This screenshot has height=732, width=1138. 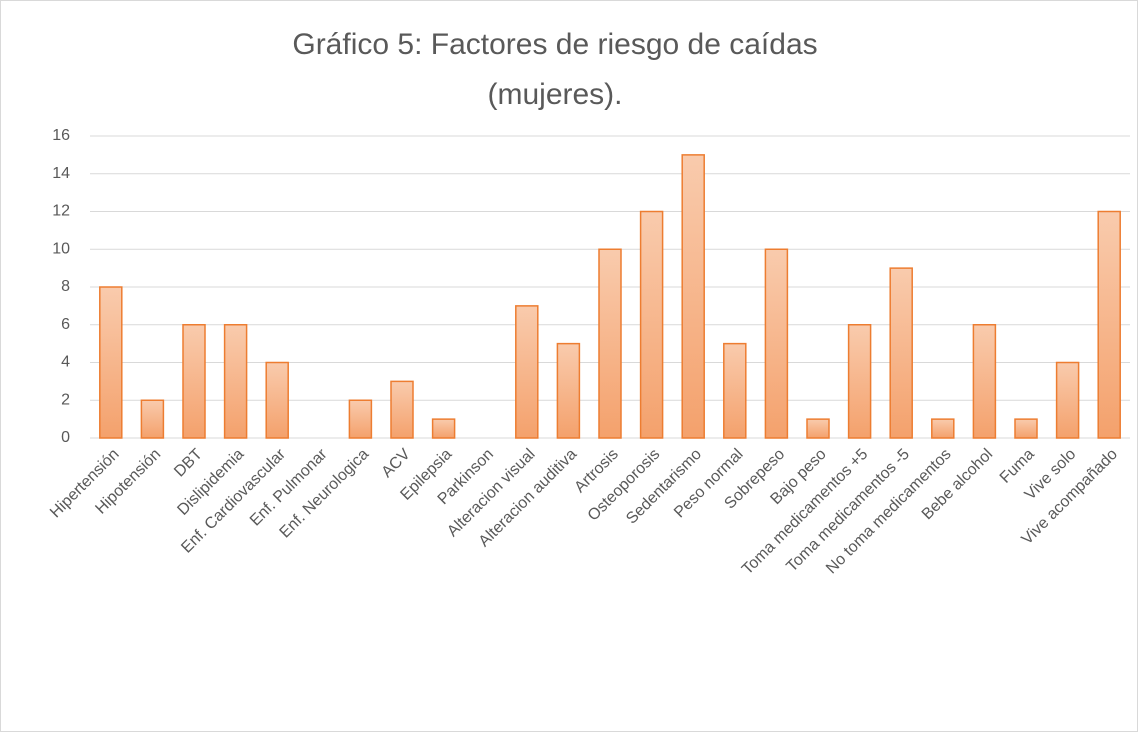 What do you see at coordinates (61, 173) in the screenshot?
I see `y-tick-label: 14` at bounding box center [61, 173].